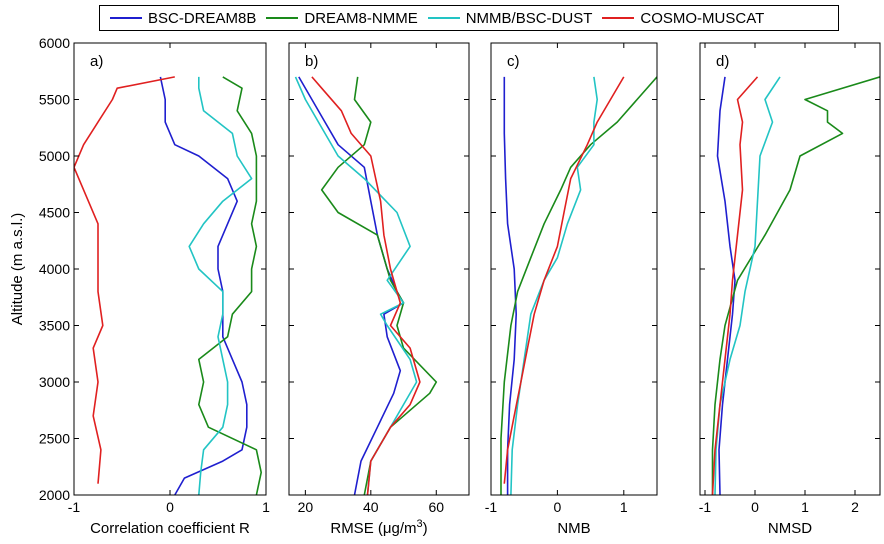 This screenshot has height=544, width=884. What do you see at coordinates (371, 507) in the screenshot?
I see `x-tick-label: 40` at bounding box center [371, 507].